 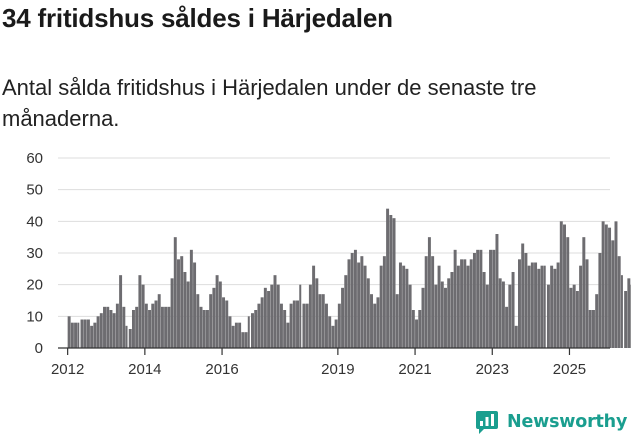 What do you see at coordinates (414, 369) in the screenshot?
I see `x-tick-label: 2021` at bounding box center [414, 369].